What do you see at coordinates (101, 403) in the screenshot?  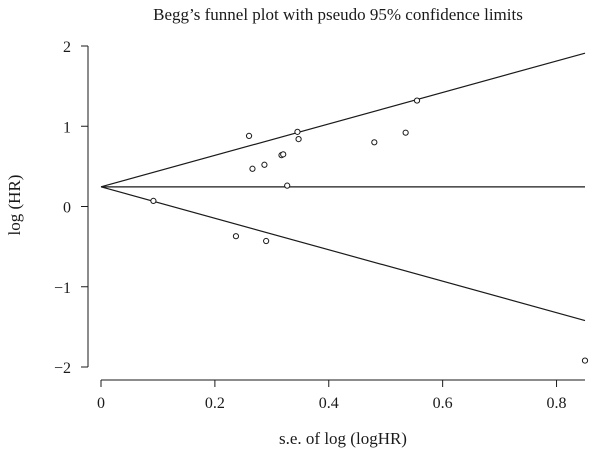 I see `x-tick-label: 0` at bounding box center [101, 403].